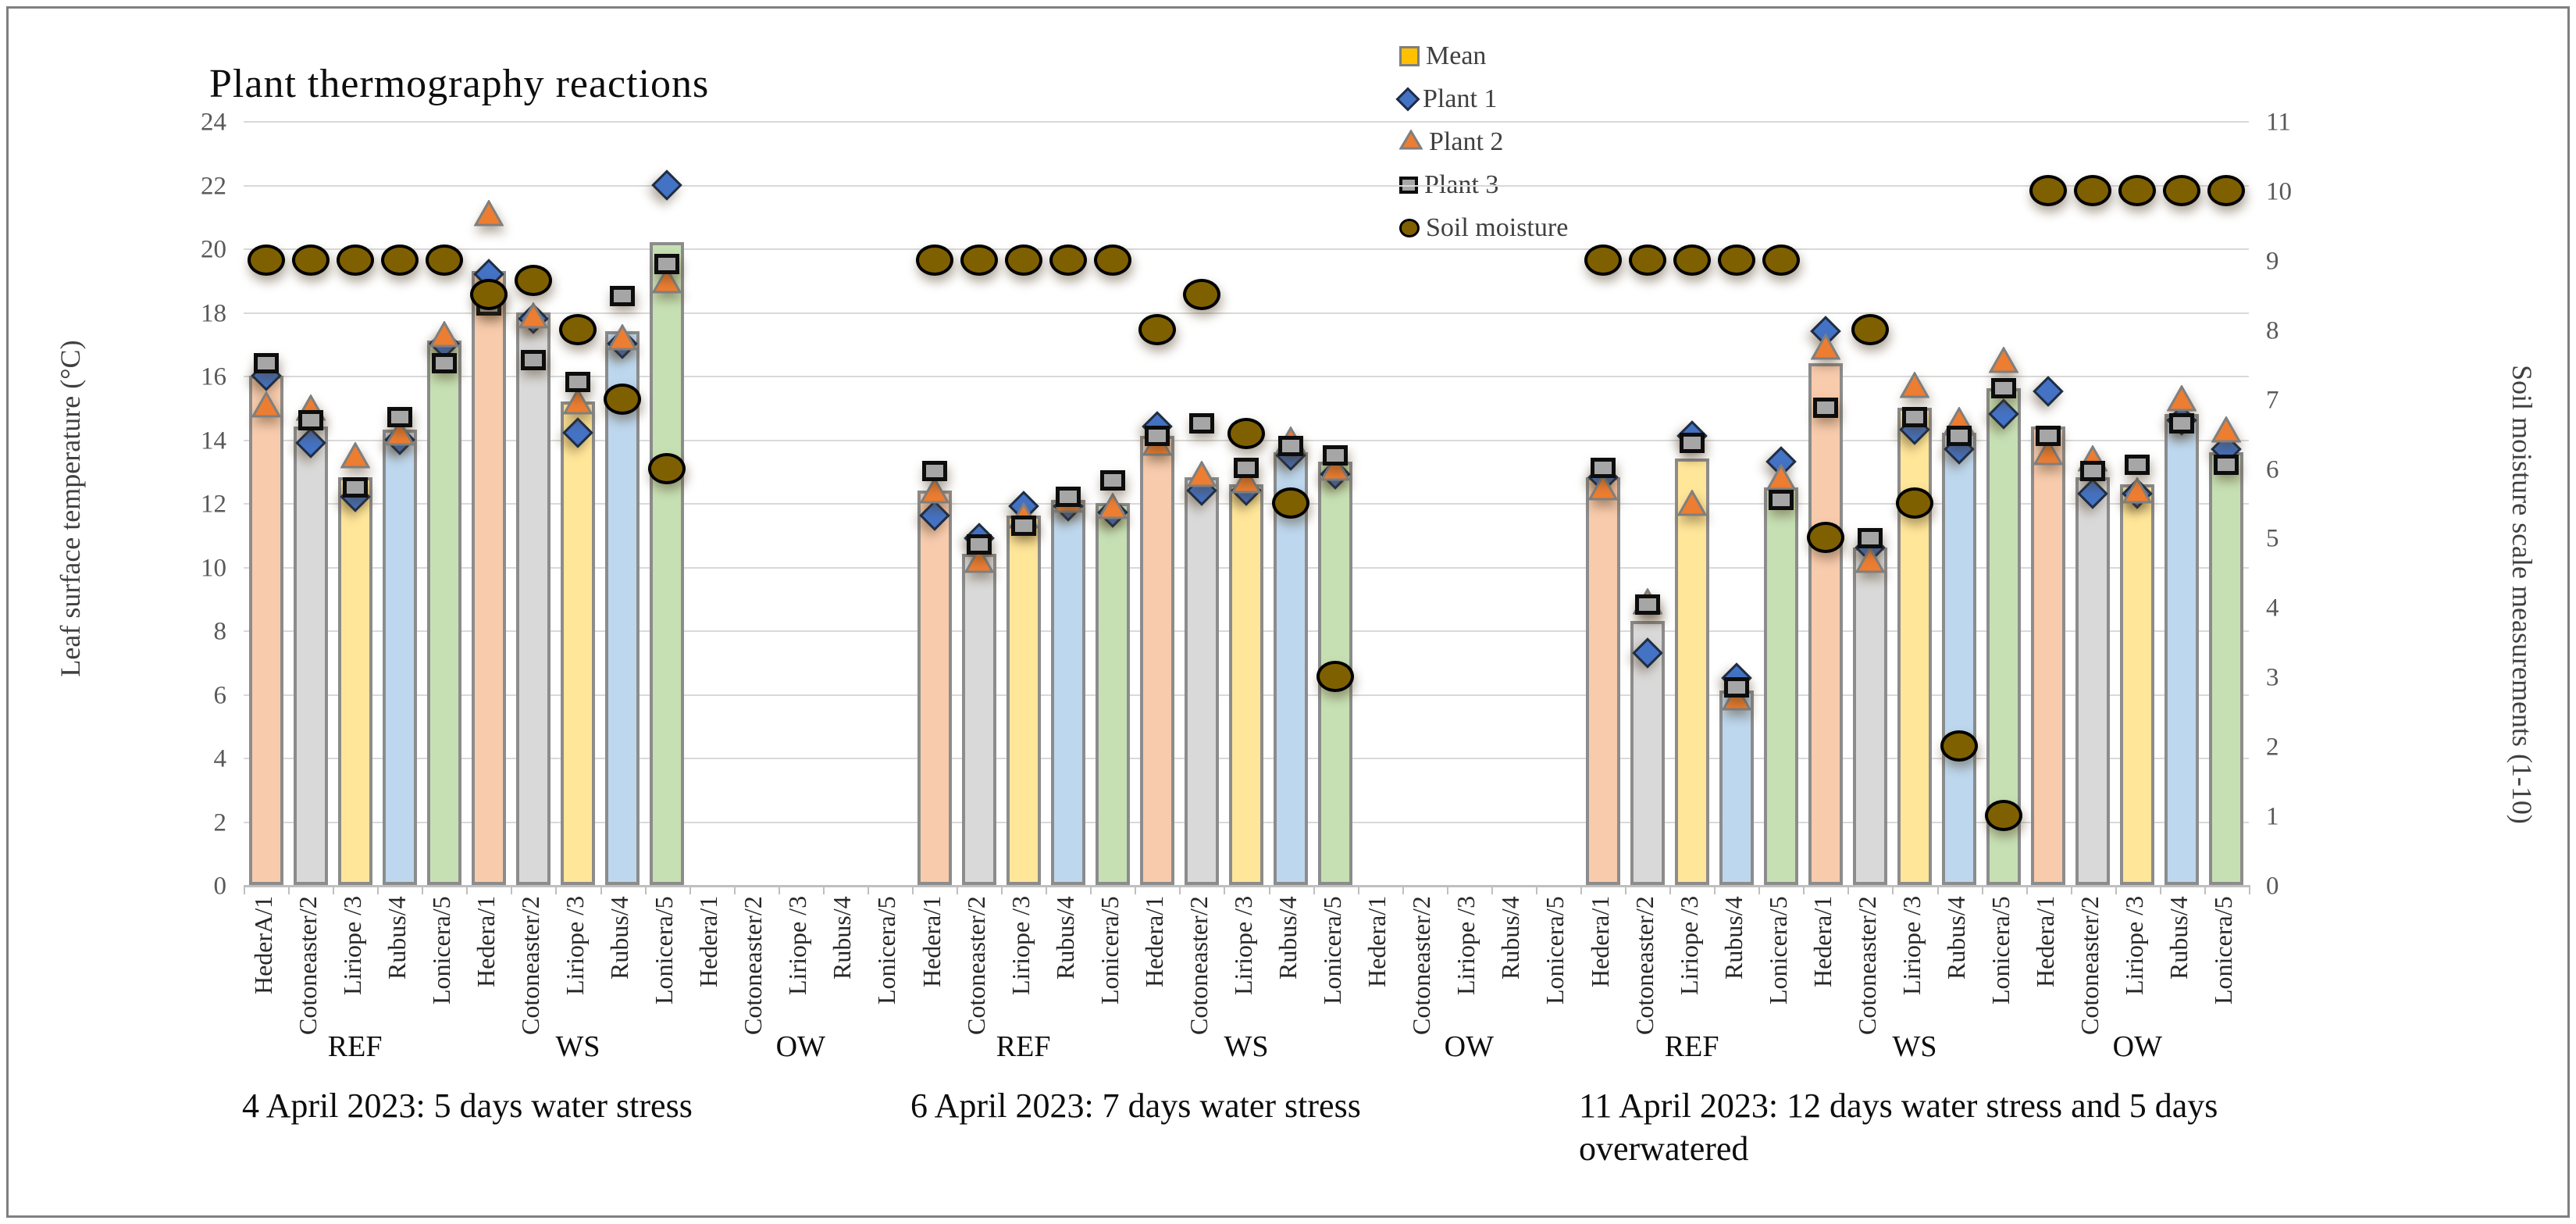 This screenshot has height=1224, width=2576. Describe the element at coordinates (800, 1046) in the screenshot. I see `treatment-label: OW` at that location.